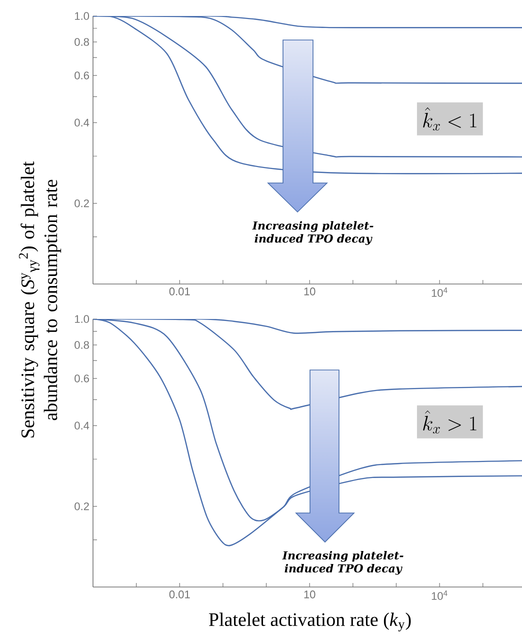 Image resolution: width=522 pixels, height=637 pixels. Describe the element at coordinates (449, 422) in the screenshot. I see `annotation: $\hat{k}_x > 1$` at that location.